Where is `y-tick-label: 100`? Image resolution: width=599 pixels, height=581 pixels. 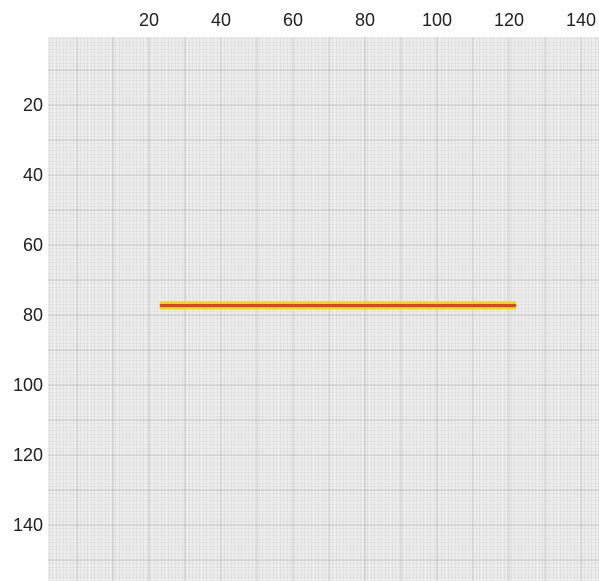
y-tick-label: 100 is located at coordinates (28, 385).